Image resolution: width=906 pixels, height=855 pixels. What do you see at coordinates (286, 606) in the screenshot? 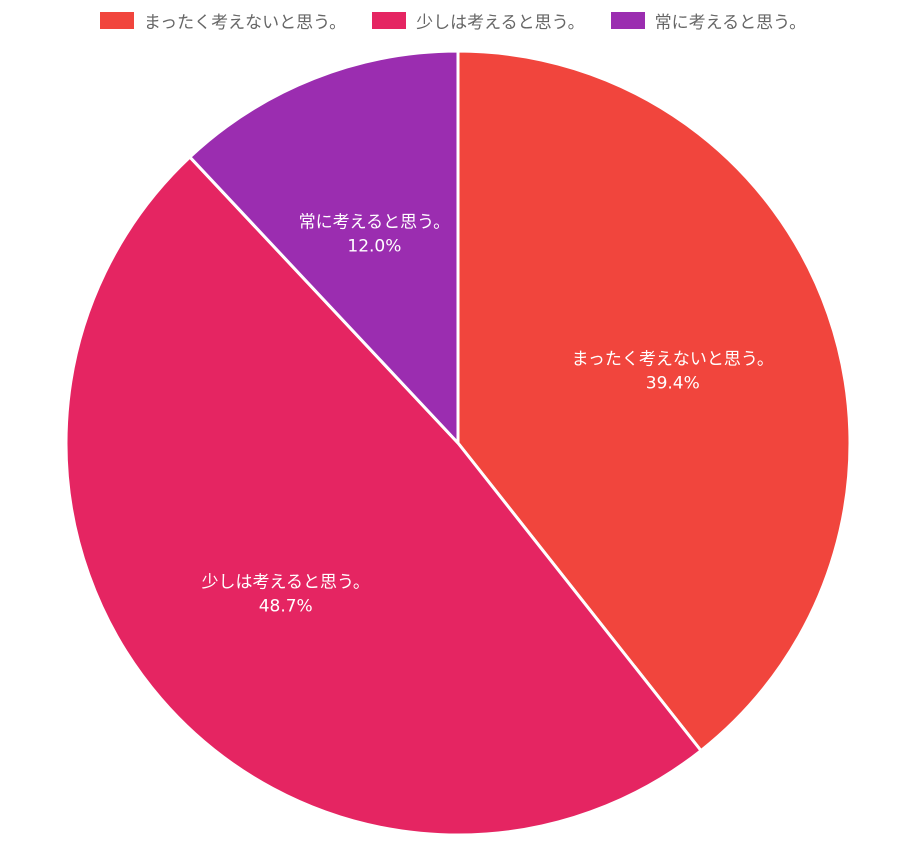
I see `slice-value-label: 48.7%` at bounding box center [286, 606].